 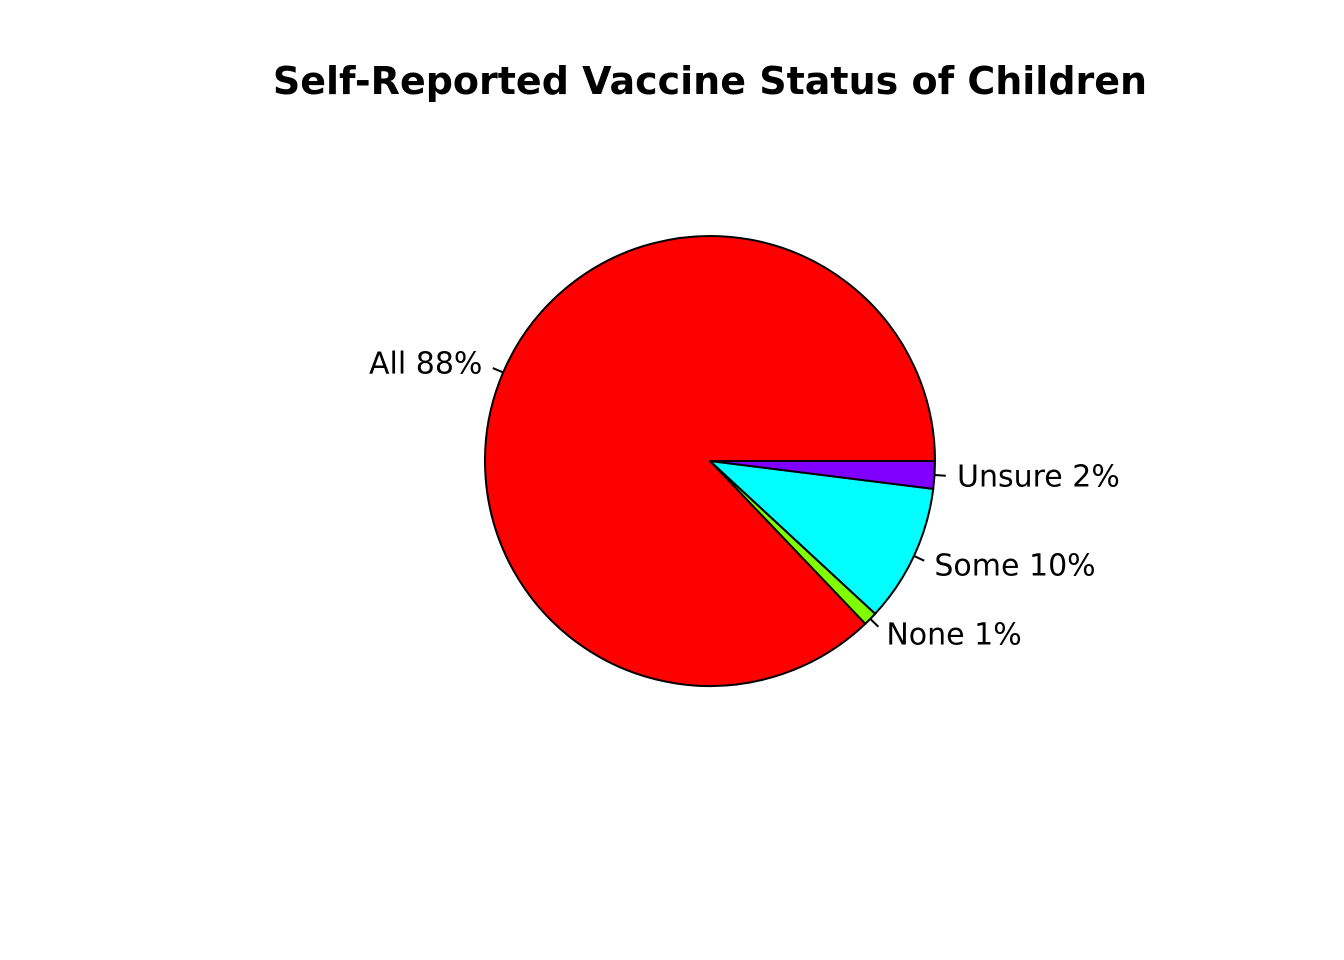 What do you see at coordinates (822, 537) in the screenshot?
I see `pie-slice-some` at bounding box center [822, 537].